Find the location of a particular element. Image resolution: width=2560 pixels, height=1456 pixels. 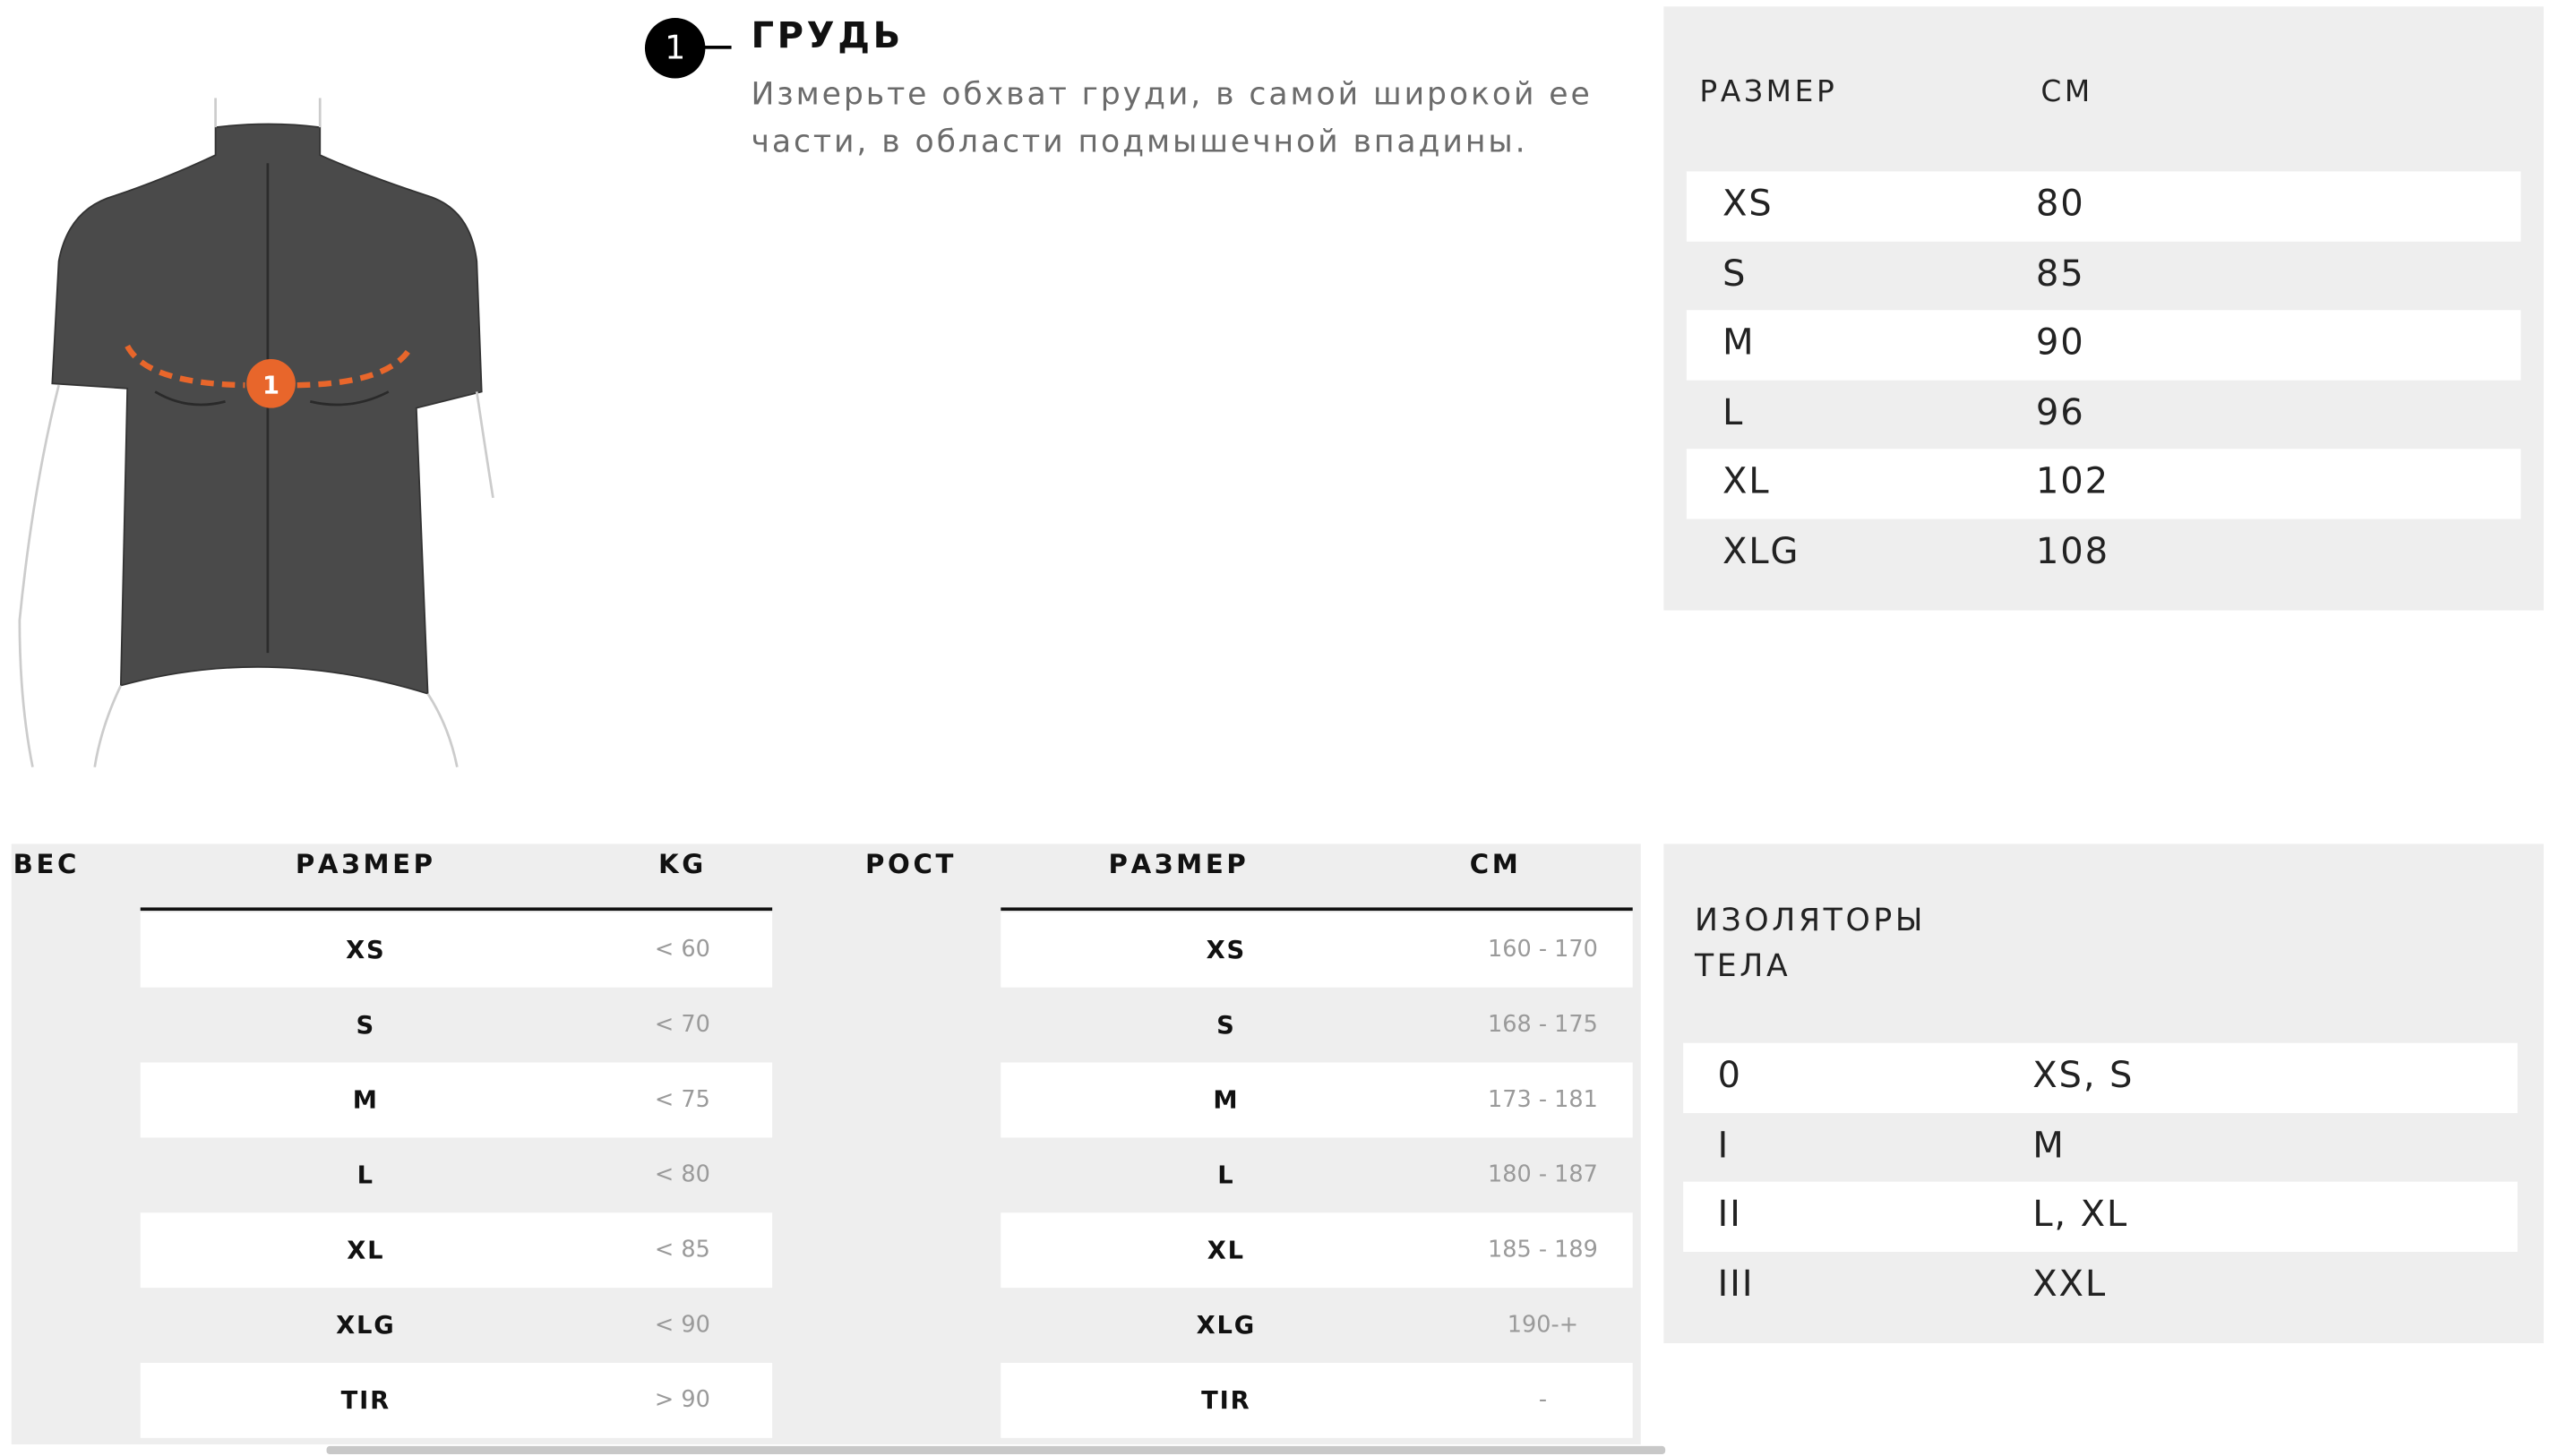

chest-size-table: РАЗМЕР СМ XS 80 S 85 M 90 L 96 XL 102 XLG 108 is located at coordinates (2104, 308).